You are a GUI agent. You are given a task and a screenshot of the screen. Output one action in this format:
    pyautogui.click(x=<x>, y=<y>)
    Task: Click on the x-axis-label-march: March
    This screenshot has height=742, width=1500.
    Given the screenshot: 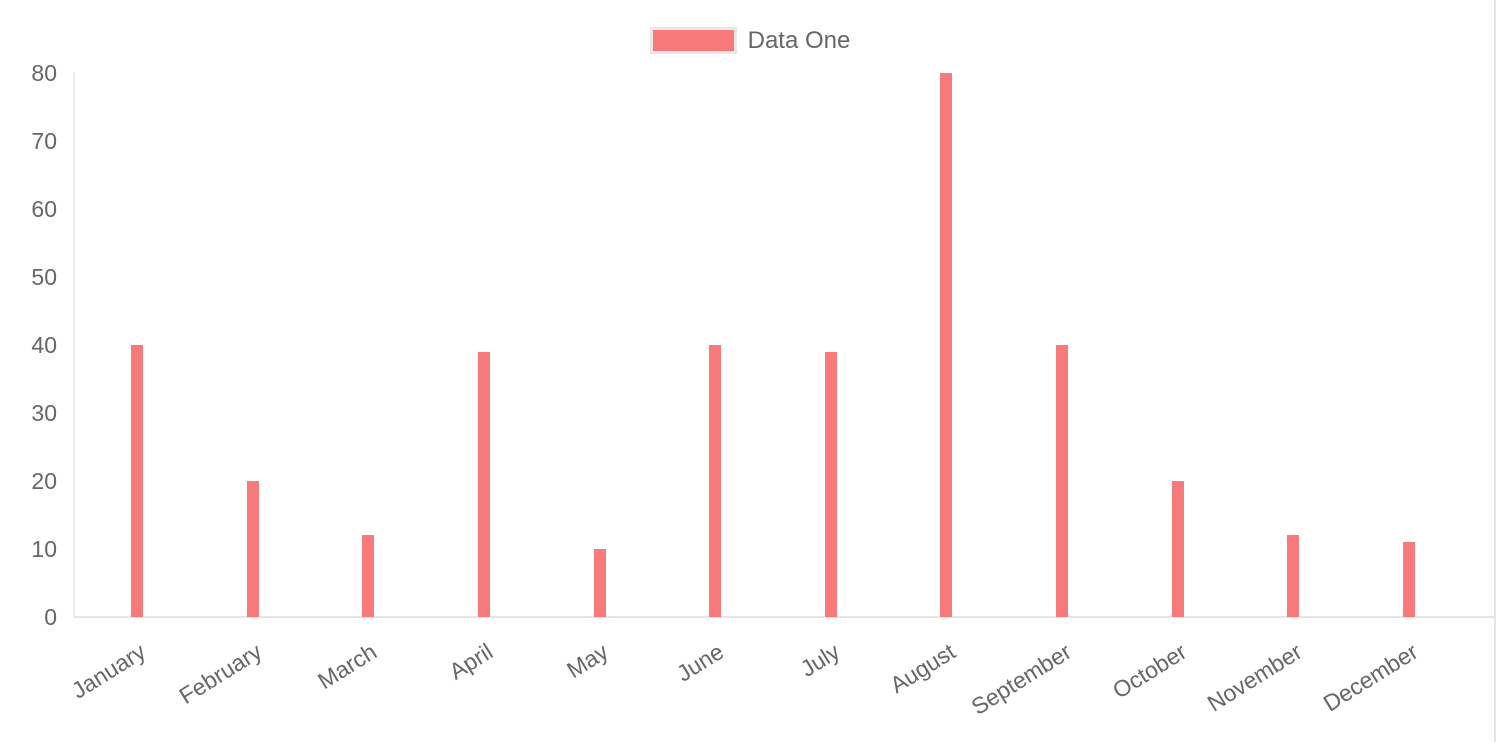 What is the action you would take?
    pyautogui.click(x=347, y=666)
    